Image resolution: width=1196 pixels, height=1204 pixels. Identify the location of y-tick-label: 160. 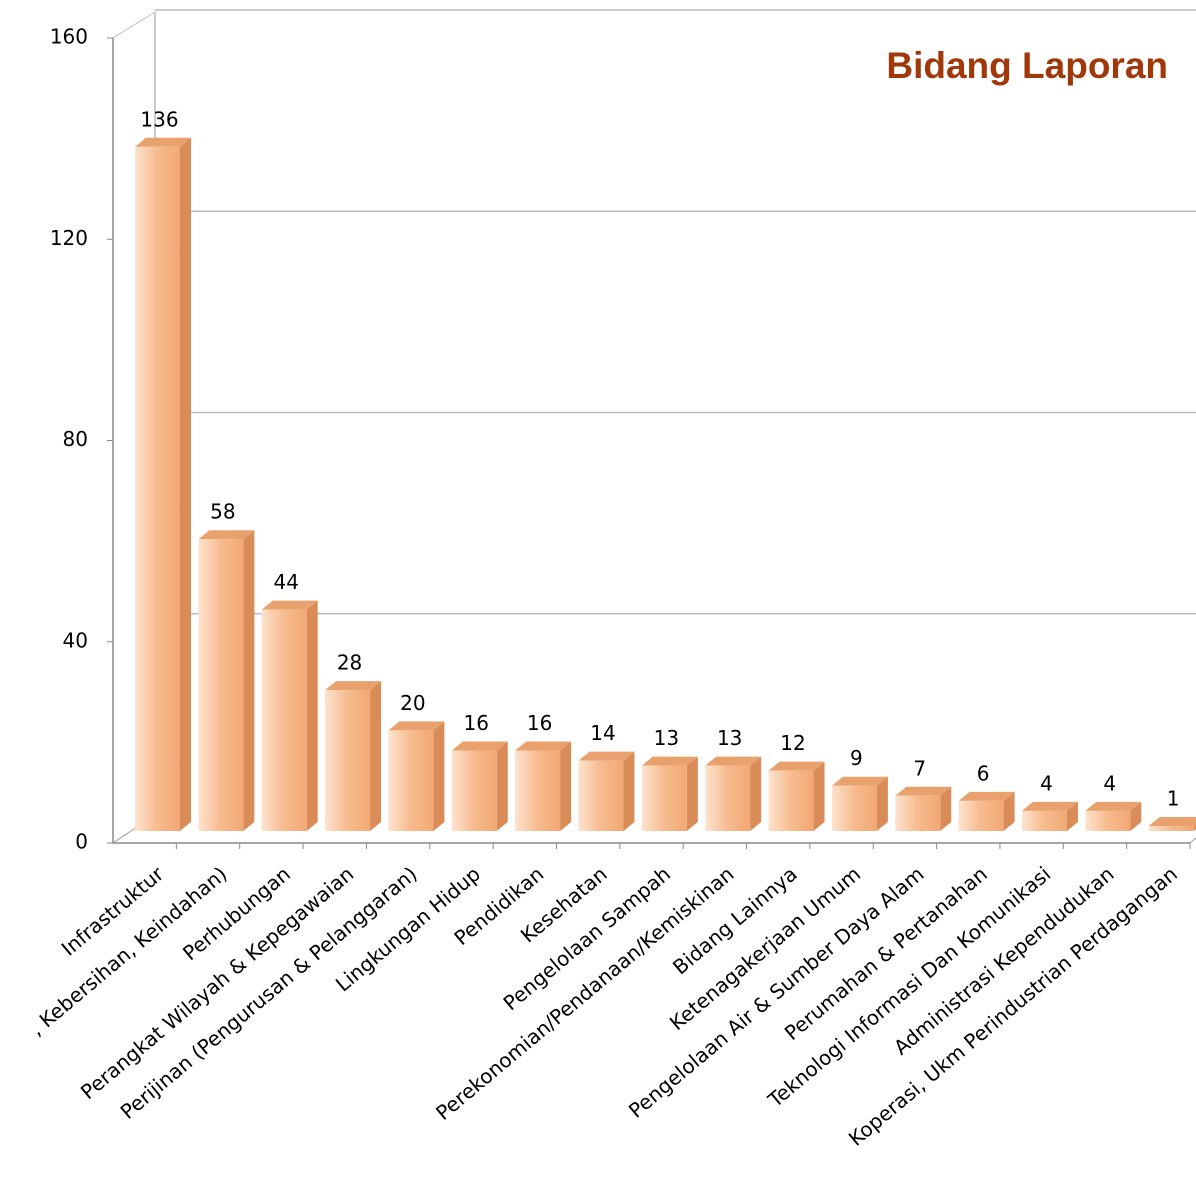
(69, 37).